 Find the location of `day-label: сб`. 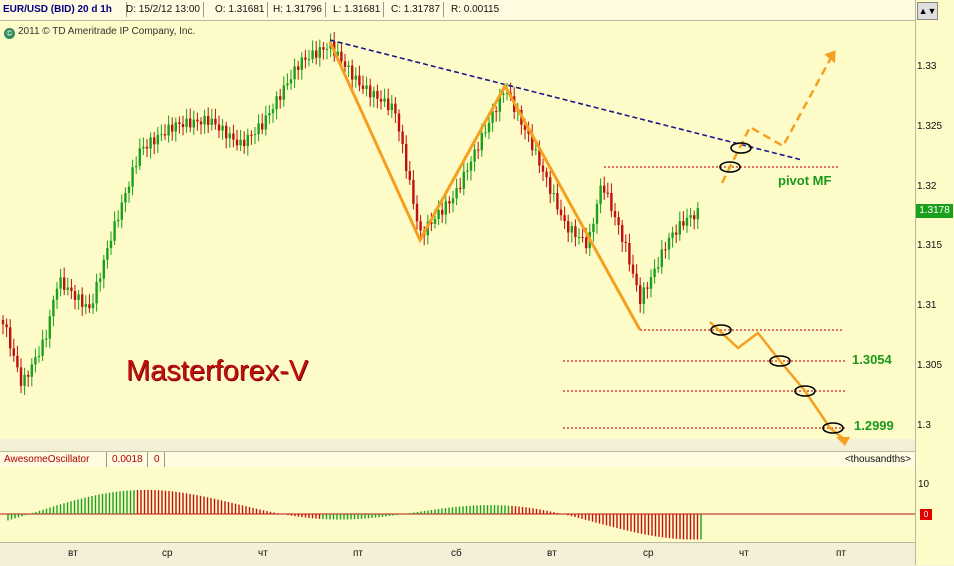

day-label: сб is located at coordinates (456, 553).